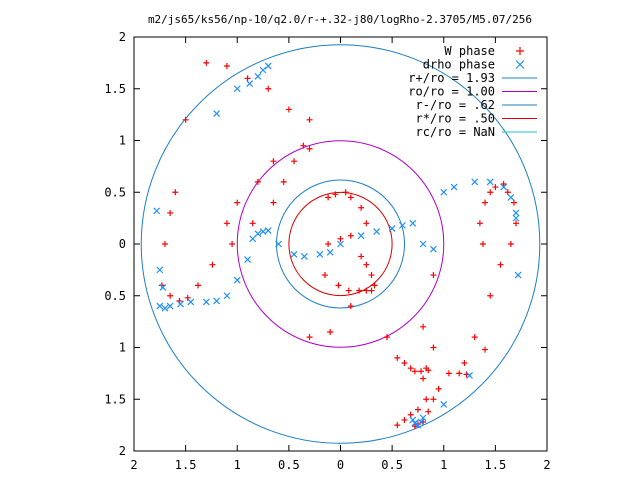 The height and width of the screenshot is (480, 640). I want to click on y-tick-label: 1.5, so click(115, 399).